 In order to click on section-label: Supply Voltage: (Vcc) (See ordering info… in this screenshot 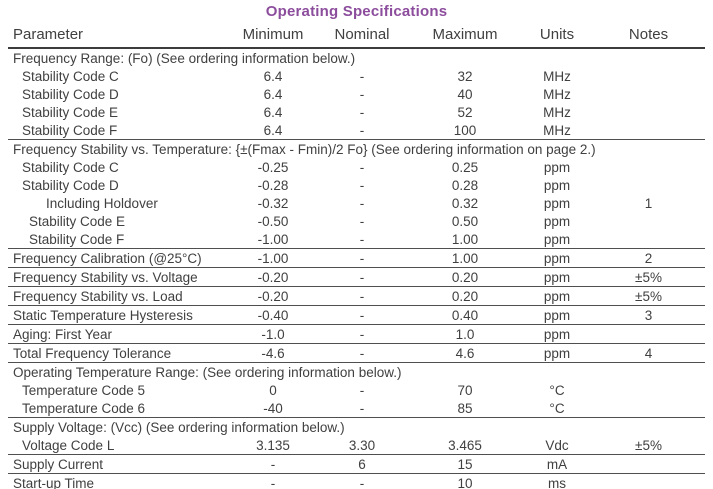, I will do `click(179, 427)`.